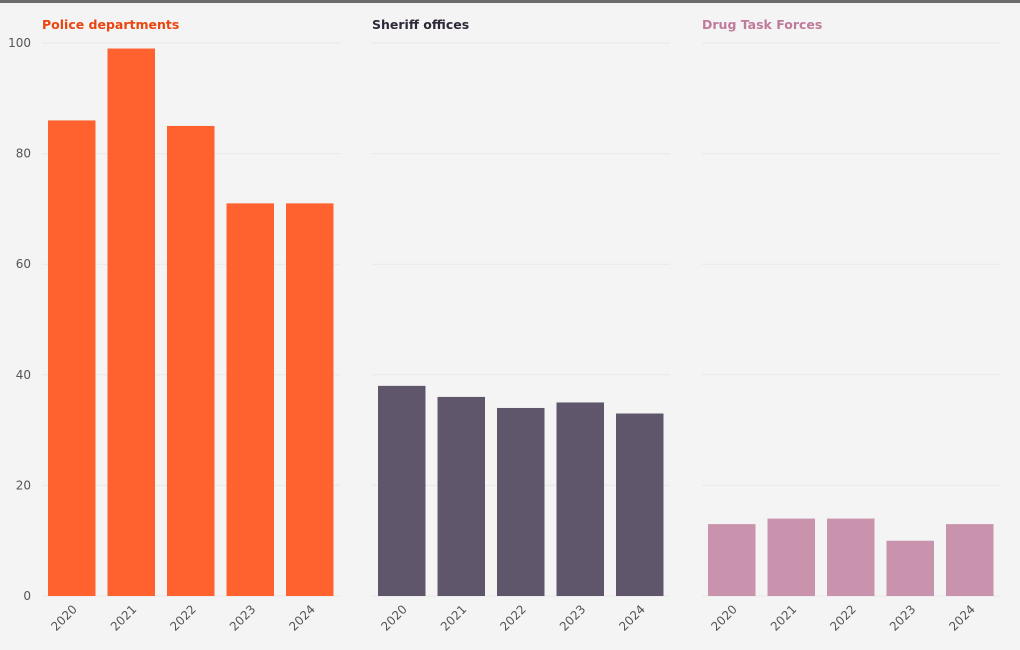  Describe the element at coordinates (23, 485) in the screenshot. I see `y-tick-label: 20` at that location.